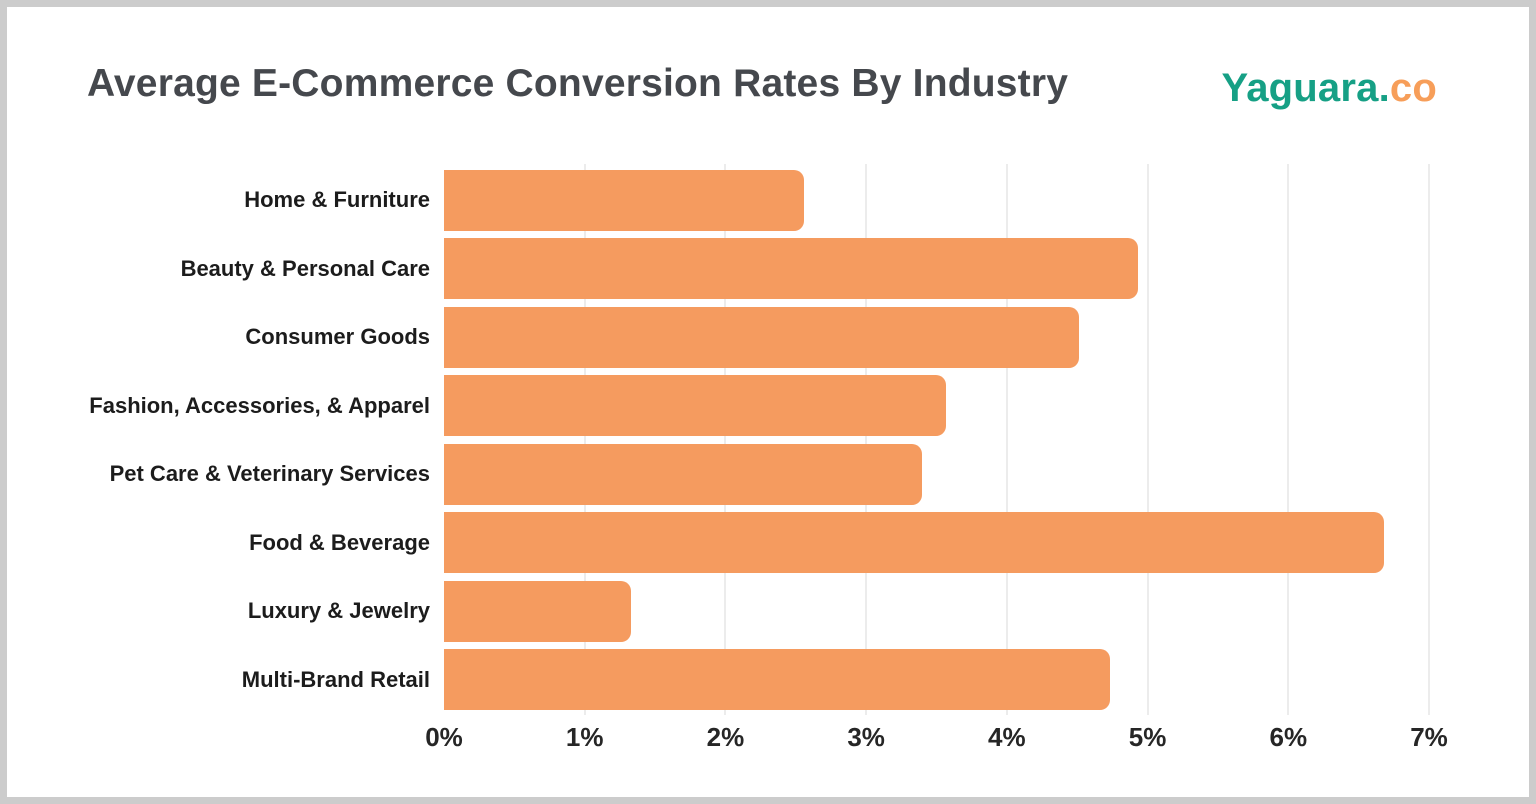  Describe the element at coordinates (624, 200) in the screenshot. I see `bar-home-furniture` at that location.